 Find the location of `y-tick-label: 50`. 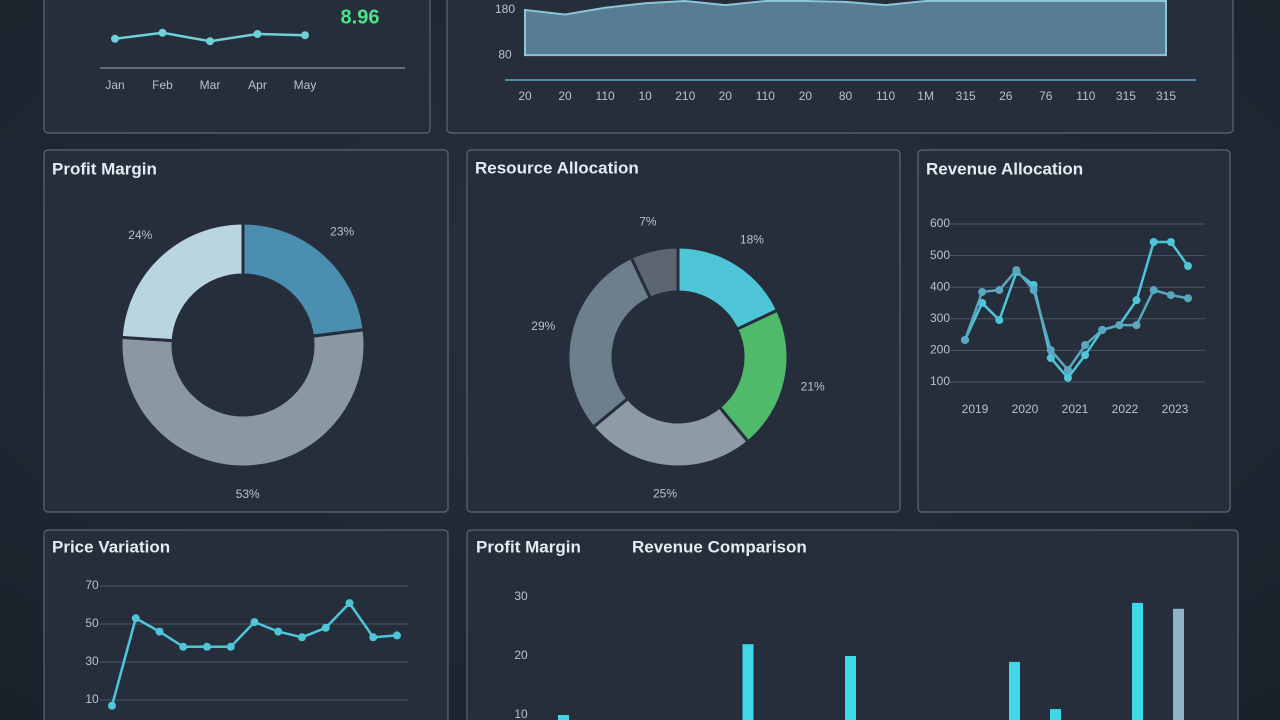

y-tick-label: 50 is located at coordinates (92, 623).